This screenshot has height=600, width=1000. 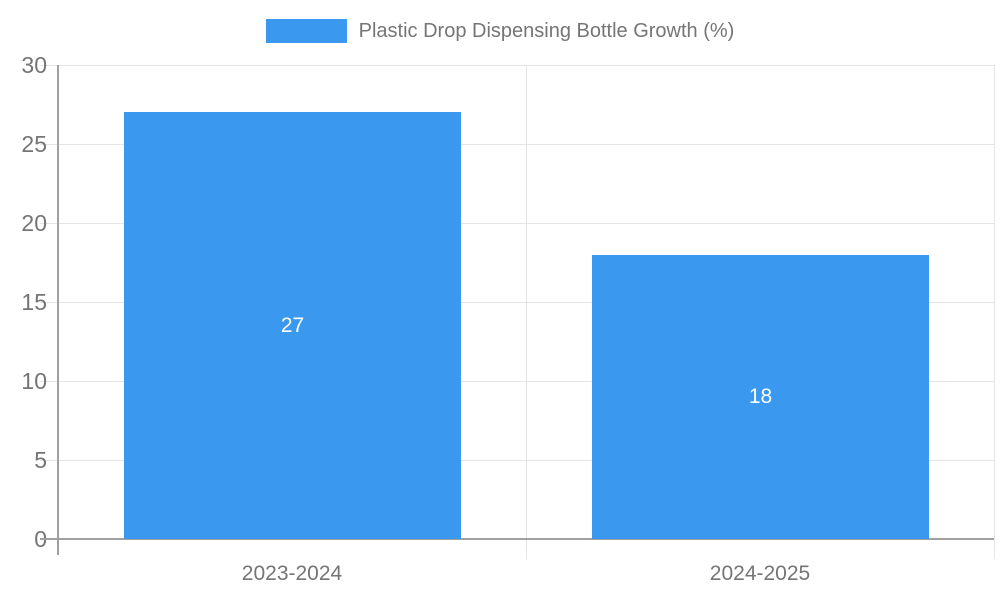 I want to click on bar-value-label: 27, so click(x=292, y=325).